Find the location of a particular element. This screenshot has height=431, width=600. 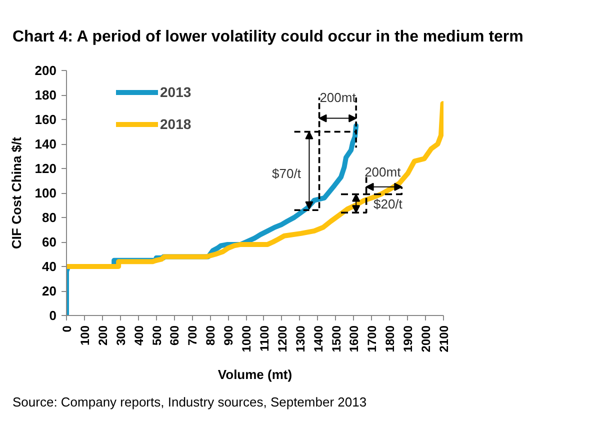

x-tick-label: 100 is located at coordinates (85, 335).